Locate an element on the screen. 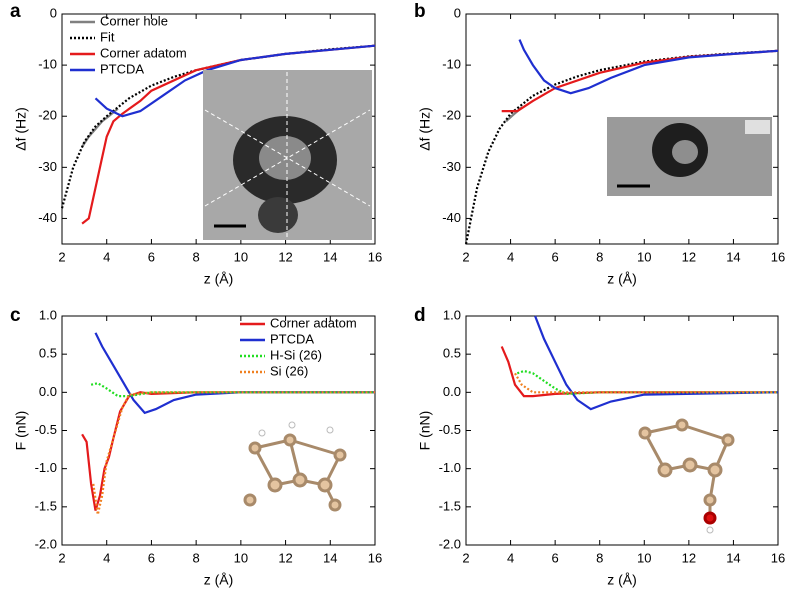 This screenshot has width=788, height=591. legend-label: H-Si (26) is located at coordinates (296, 354).